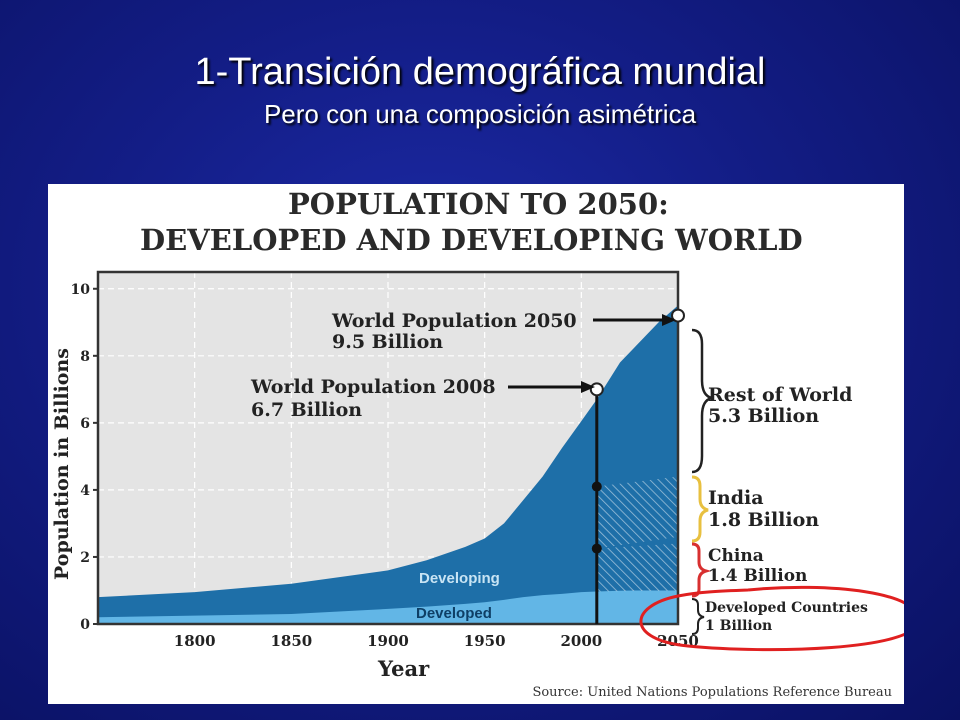 Image resolution: width=960 pixels, height=720 pixels. I want to click on y-tick-label: 10, so click(81, 290).